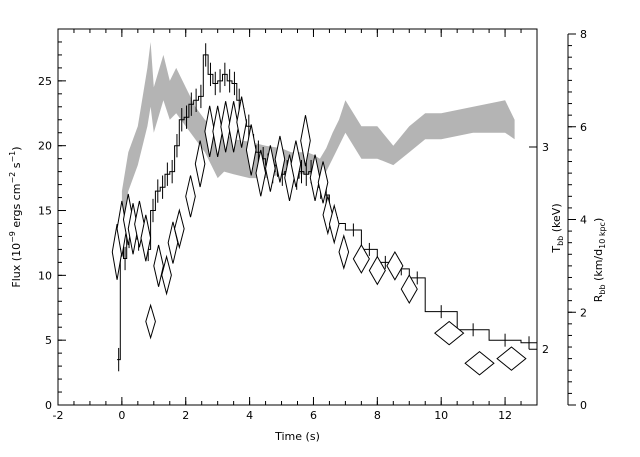 The image size is (640, 457). What do you see at coordinates (185, 415) in the screenshot?
I see `x-tick-label: 2` at bounding box center [185, 415].